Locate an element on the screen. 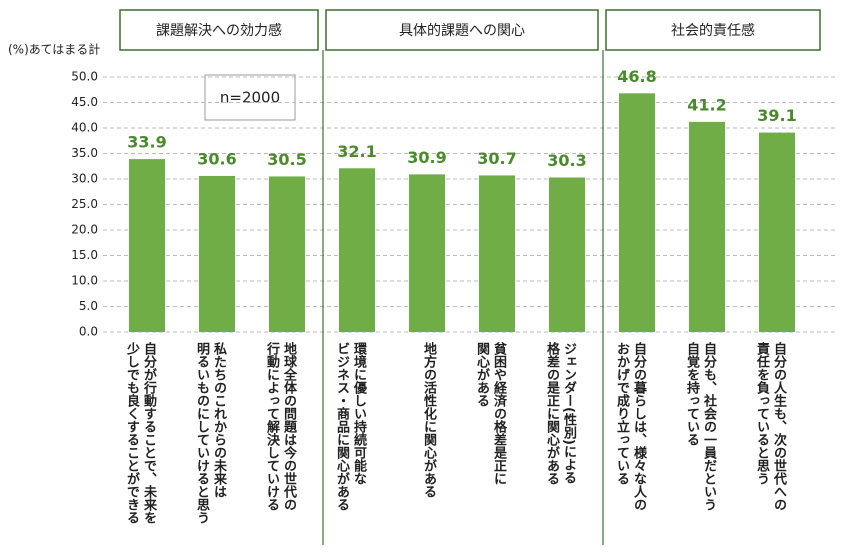 This screenshot has height=560, width=865. value-label: 30.6 is located at coordinates (216, 158).